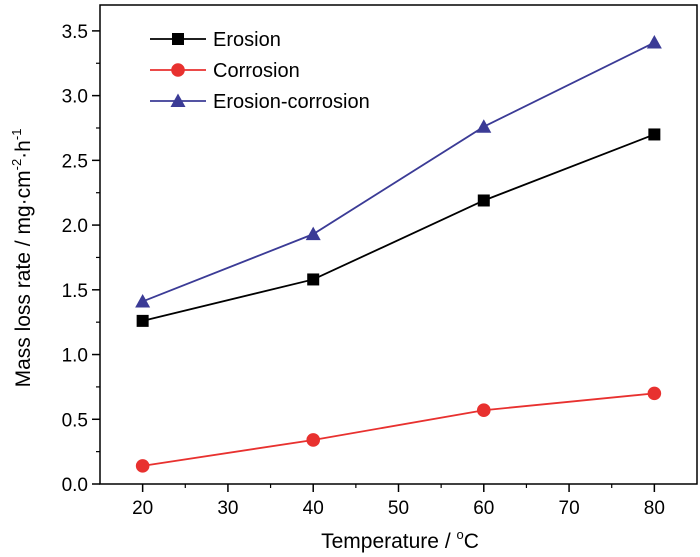  Describe the element at coordinates (75, 161) in the screenshot. I see `y-tick-label: 2.5` at that location.